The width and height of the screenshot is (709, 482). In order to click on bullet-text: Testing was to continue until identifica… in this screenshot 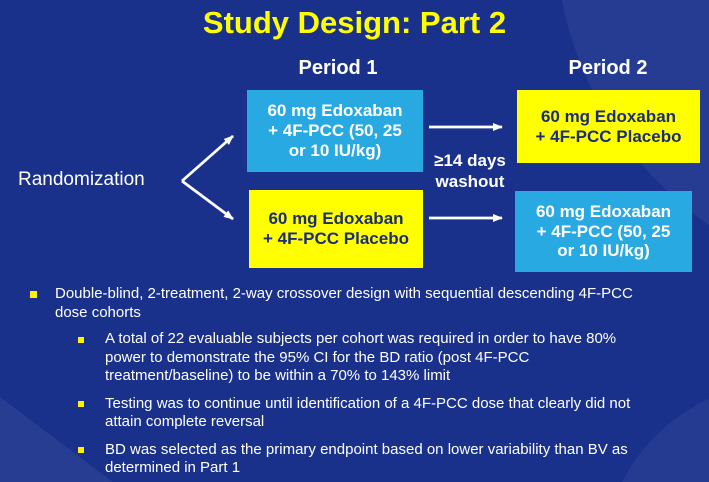, I will do `click(368, 412)`.